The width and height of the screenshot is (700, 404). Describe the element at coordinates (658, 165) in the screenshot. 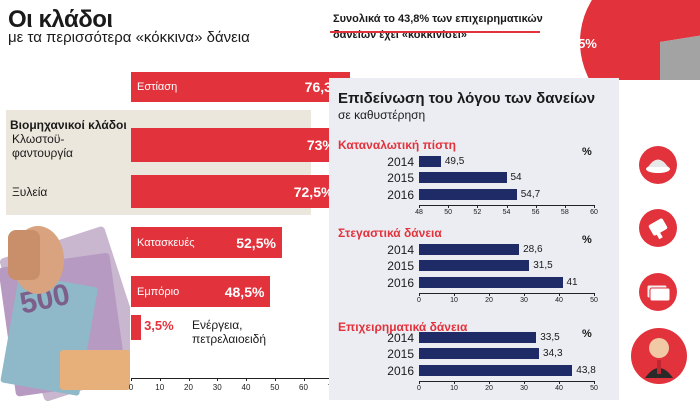

I see `meal-plate-icon` at that location.